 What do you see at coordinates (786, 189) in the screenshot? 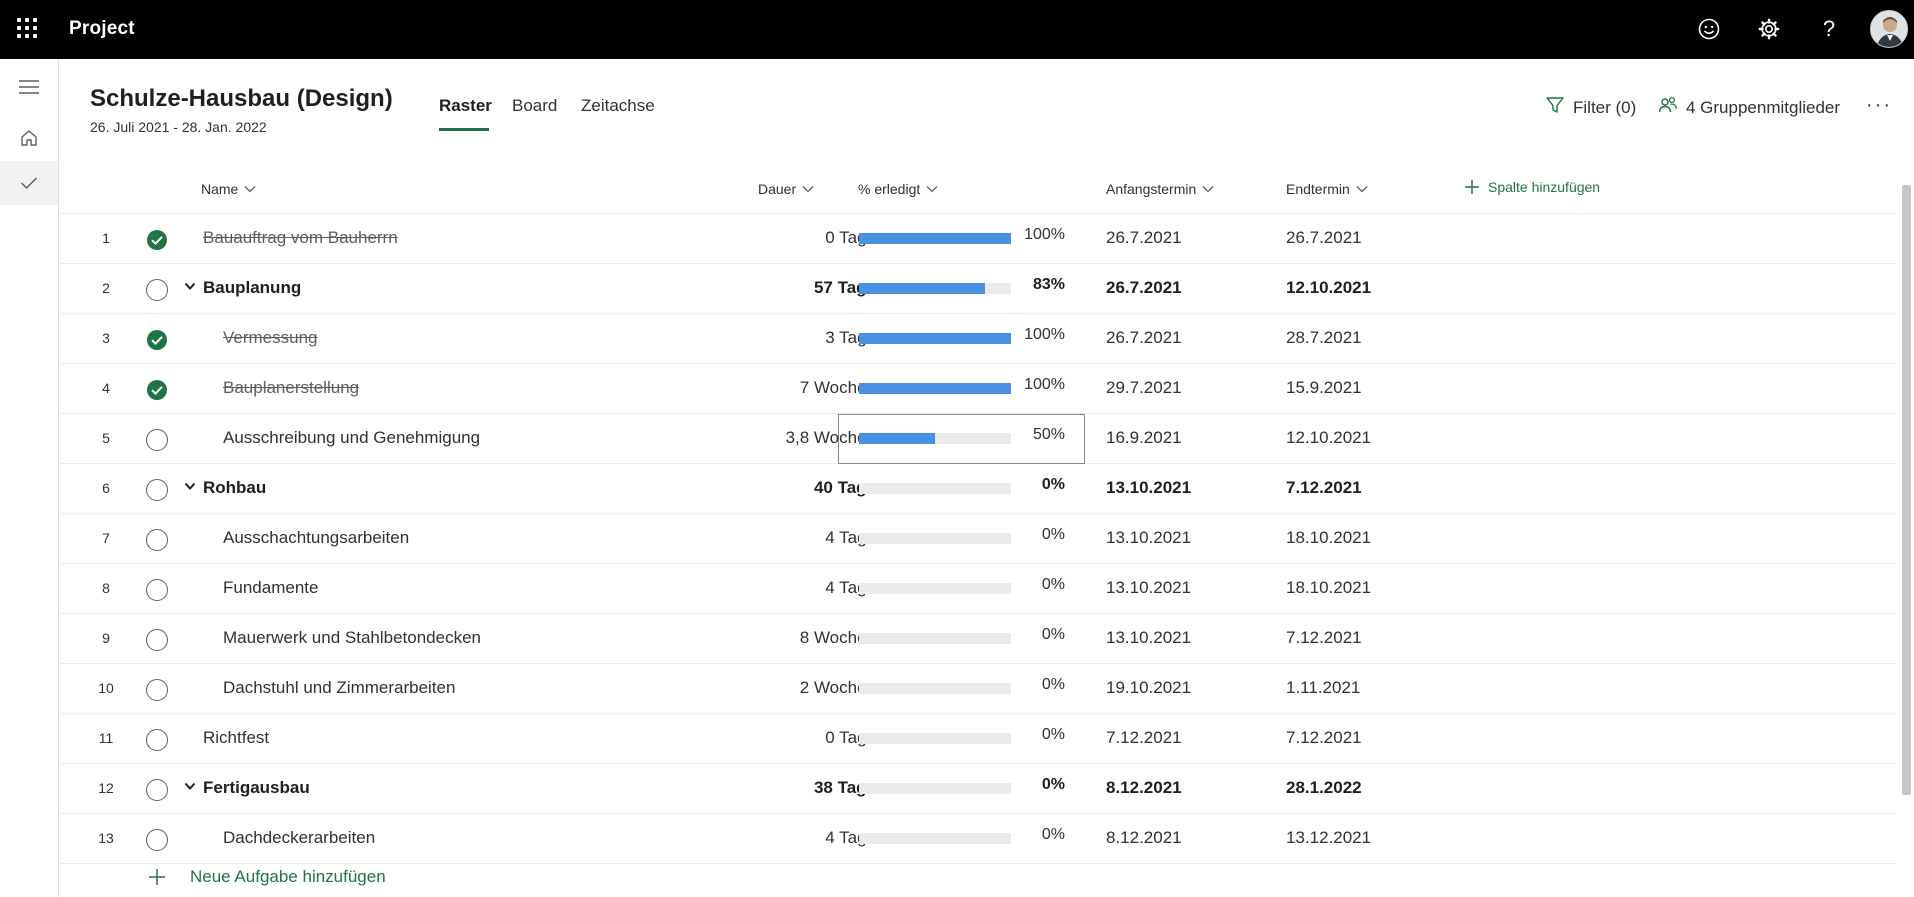
I see `column-header-duration: Dauer` at bounding box center [786, 189].